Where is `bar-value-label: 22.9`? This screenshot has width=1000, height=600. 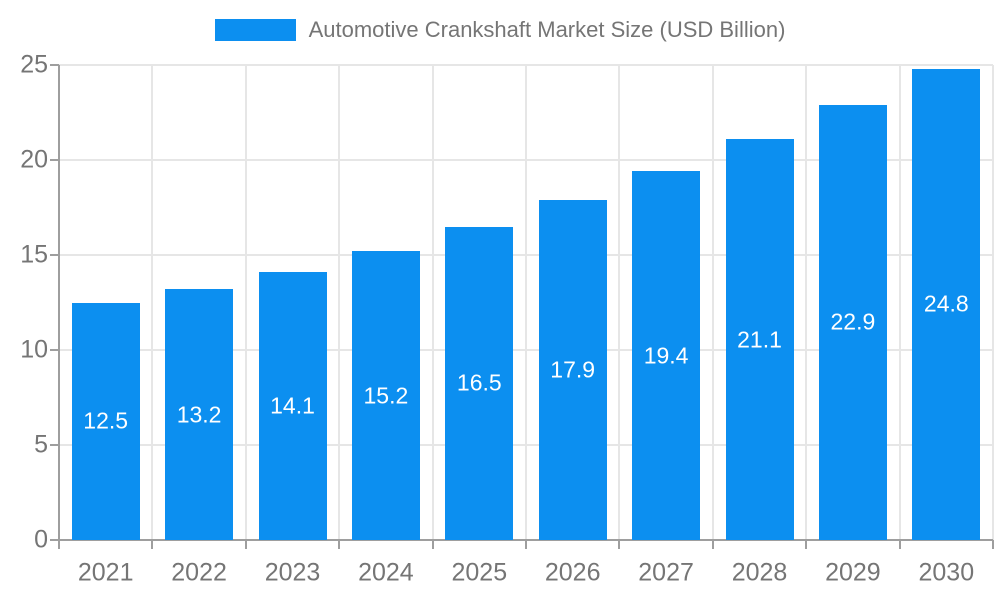 bar-value-label: 22.9 is located at coordinates (853, 321).